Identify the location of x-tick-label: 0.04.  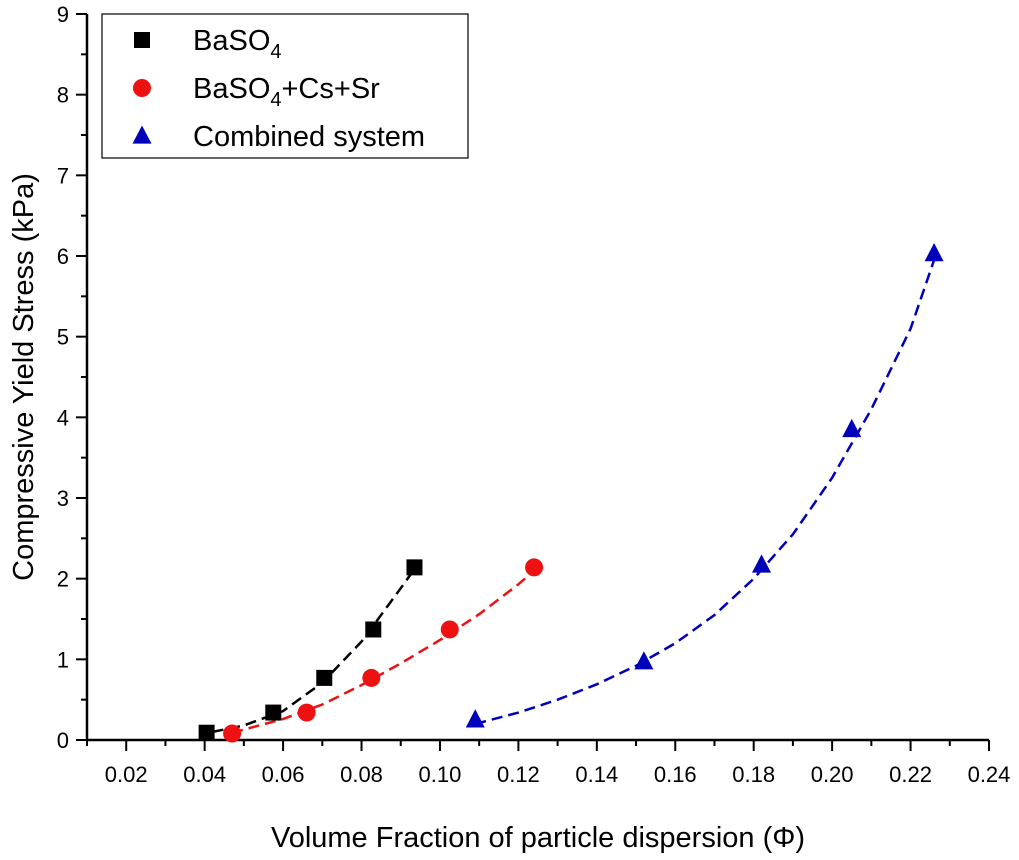
(204, 774).